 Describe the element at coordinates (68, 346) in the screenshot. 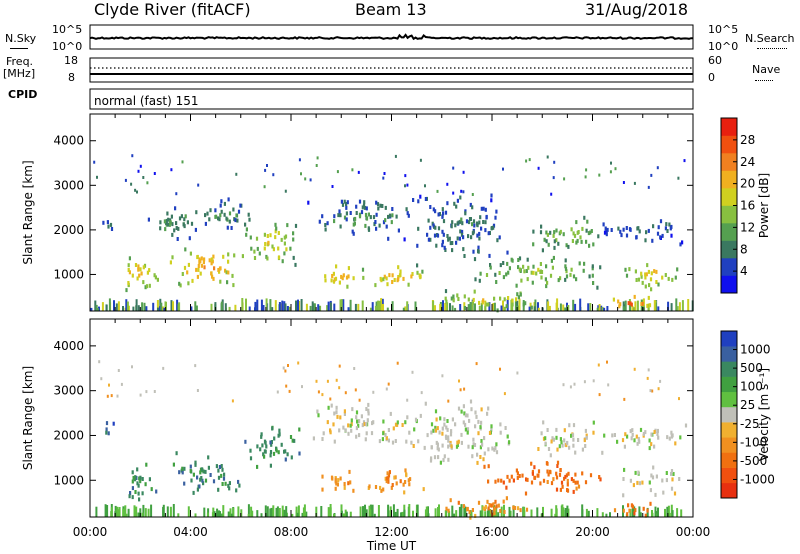

I see `velocity-ytick-label: 4000` at that location.